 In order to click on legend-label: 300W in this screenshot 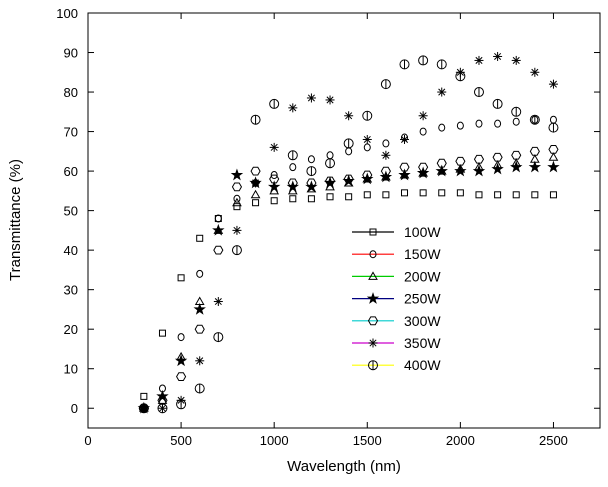, I will do `click(422, 321)`.